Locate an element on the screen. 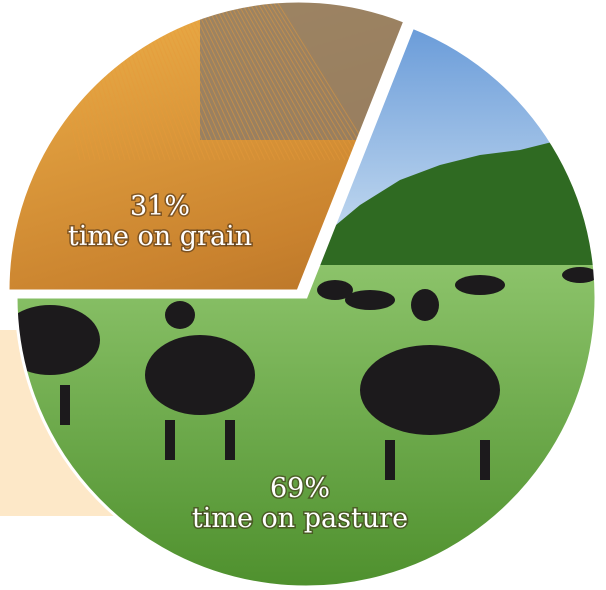 The width and height of the screenshot is (606, 590). category-label: time on grain is located at coordinates (160, 236).